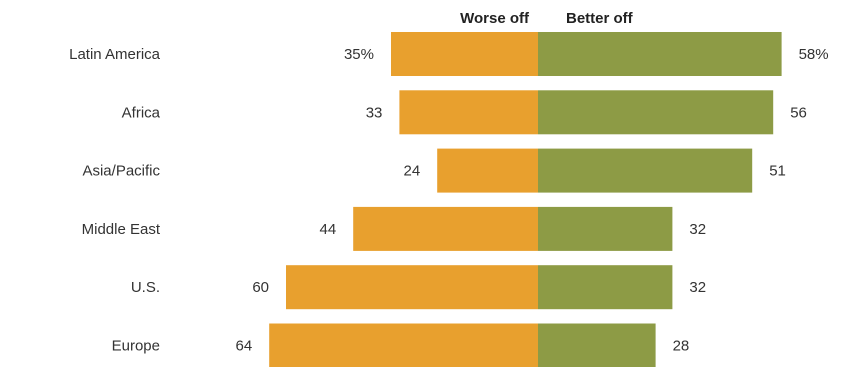 The width and height of the screenshot is (851, 367). I want to click on bar-better-off-latin-america, so click(660, 54).